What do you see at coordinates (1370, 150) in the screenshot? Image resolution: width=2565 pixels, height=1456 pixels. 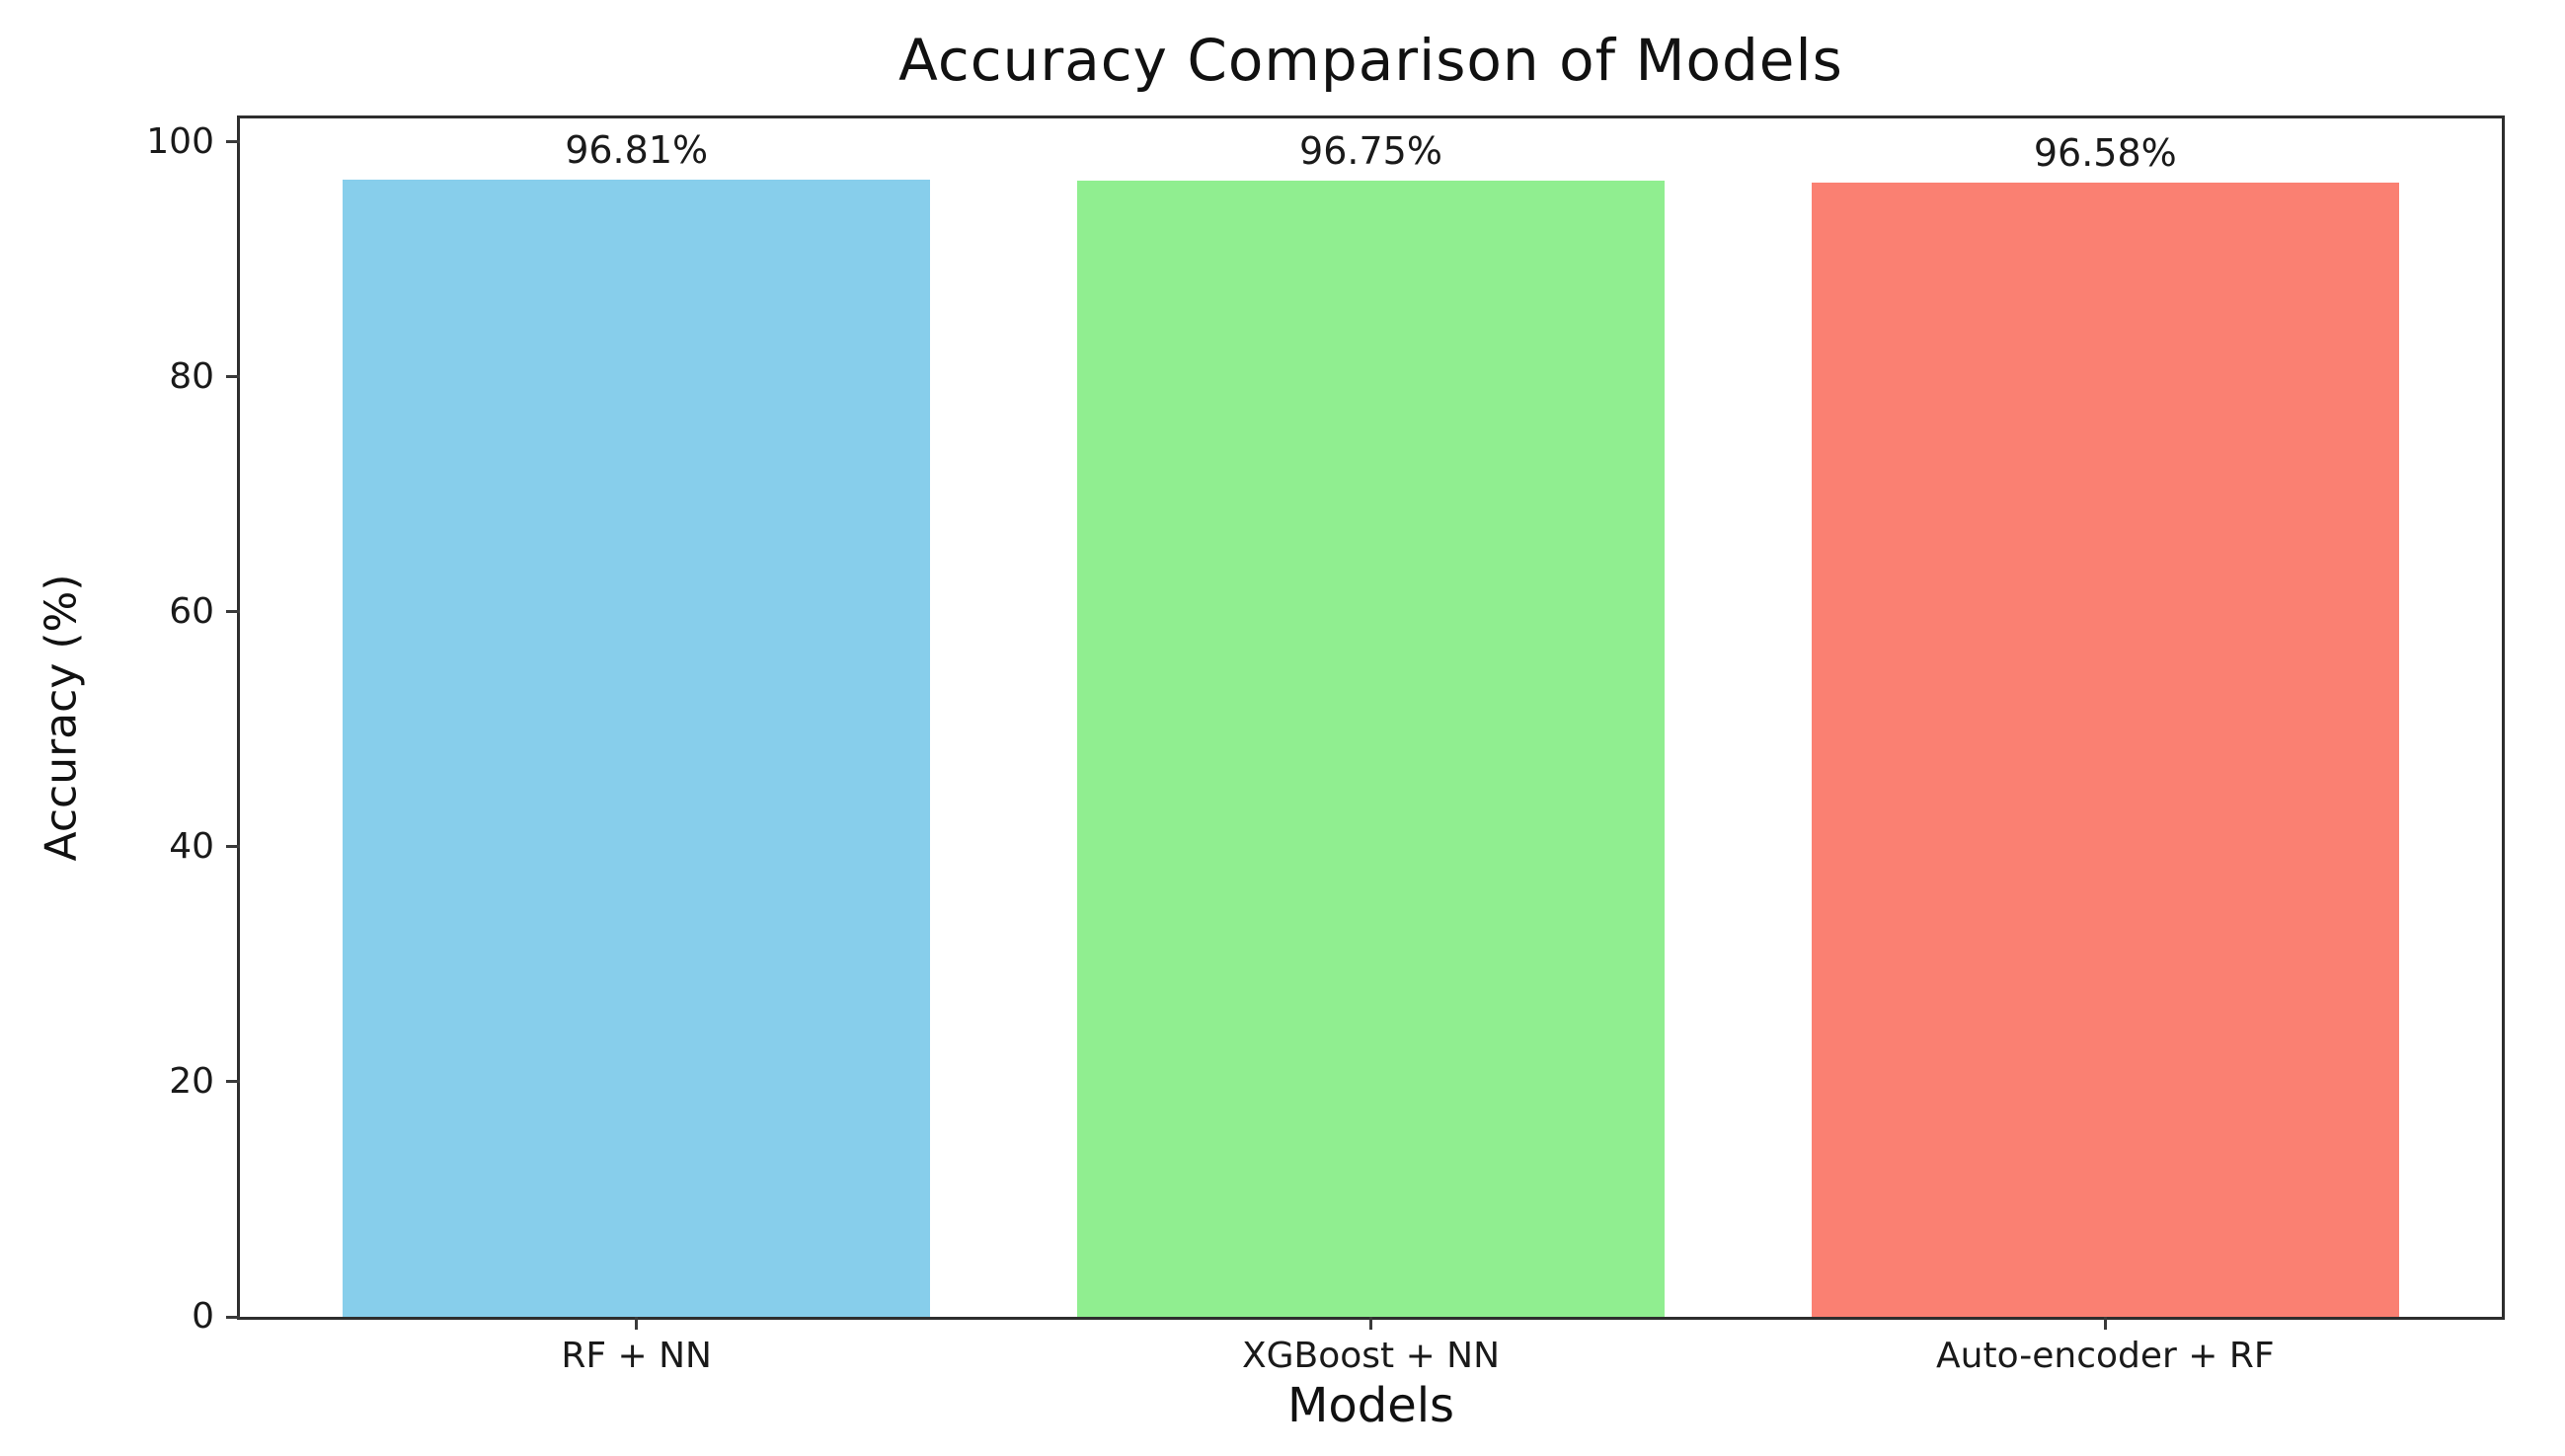 I see `bar-value-label: 96.75%` at bounding box center [1370, 150].